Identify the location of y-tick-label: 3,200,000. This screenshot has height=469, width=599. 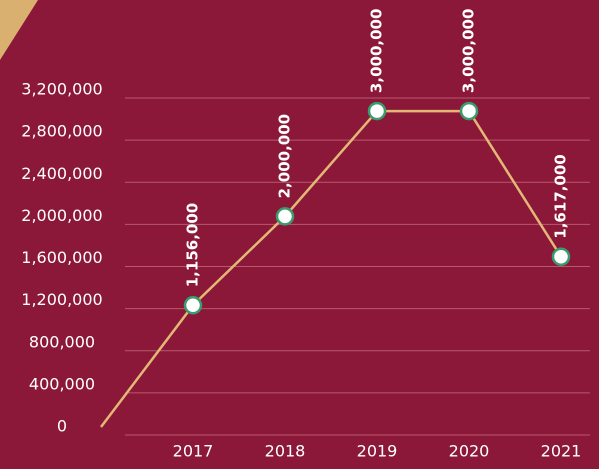
(61, 89).